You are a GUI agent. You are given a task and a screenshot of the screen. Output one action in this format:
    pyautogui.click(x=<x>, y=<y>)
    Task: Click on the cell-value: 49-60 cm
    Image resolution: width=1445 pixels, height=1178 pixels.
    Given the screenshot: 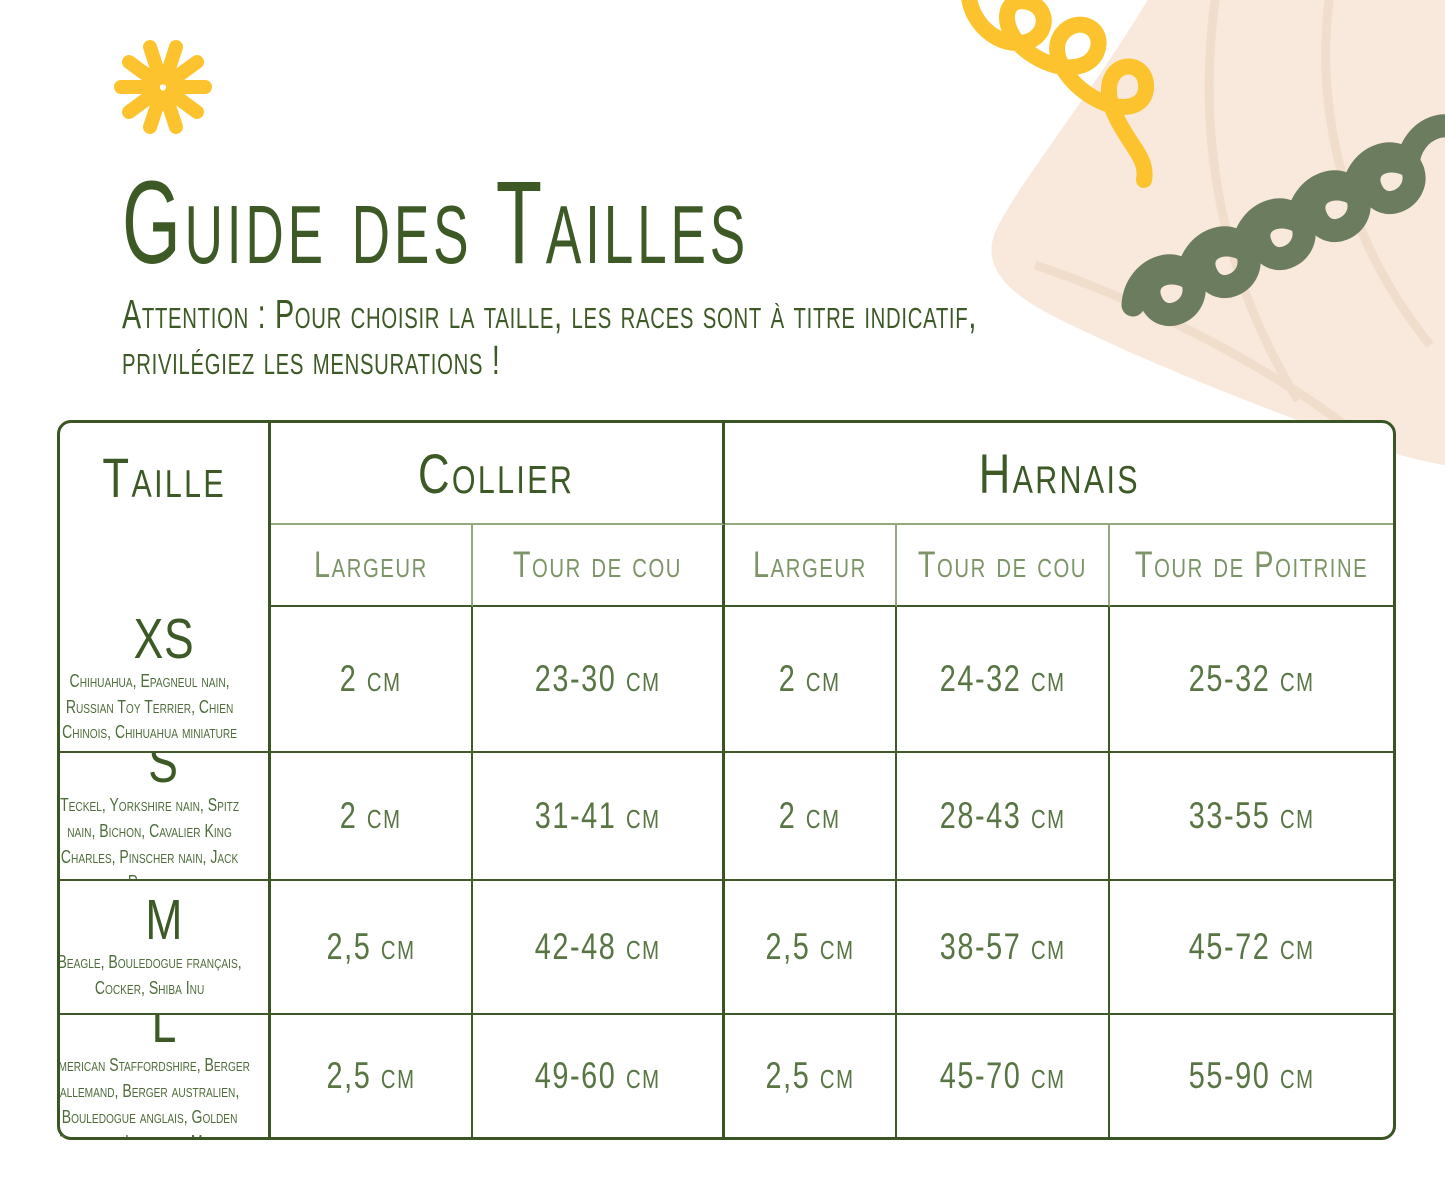 What is the action you would take?
    pyautogui.click(x=597, y=1075)
    